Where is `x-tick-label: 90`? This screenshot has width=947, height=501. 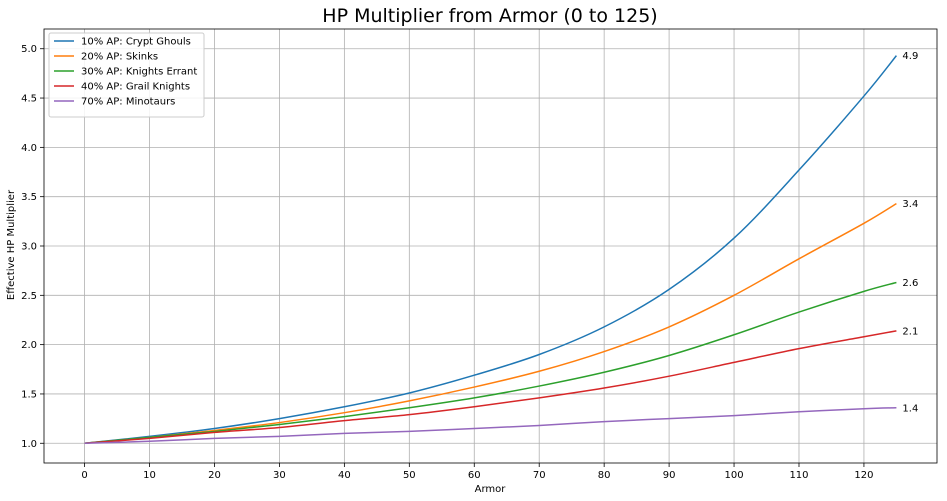
x-tick-label: 90 is located at coordinates (669, 475).